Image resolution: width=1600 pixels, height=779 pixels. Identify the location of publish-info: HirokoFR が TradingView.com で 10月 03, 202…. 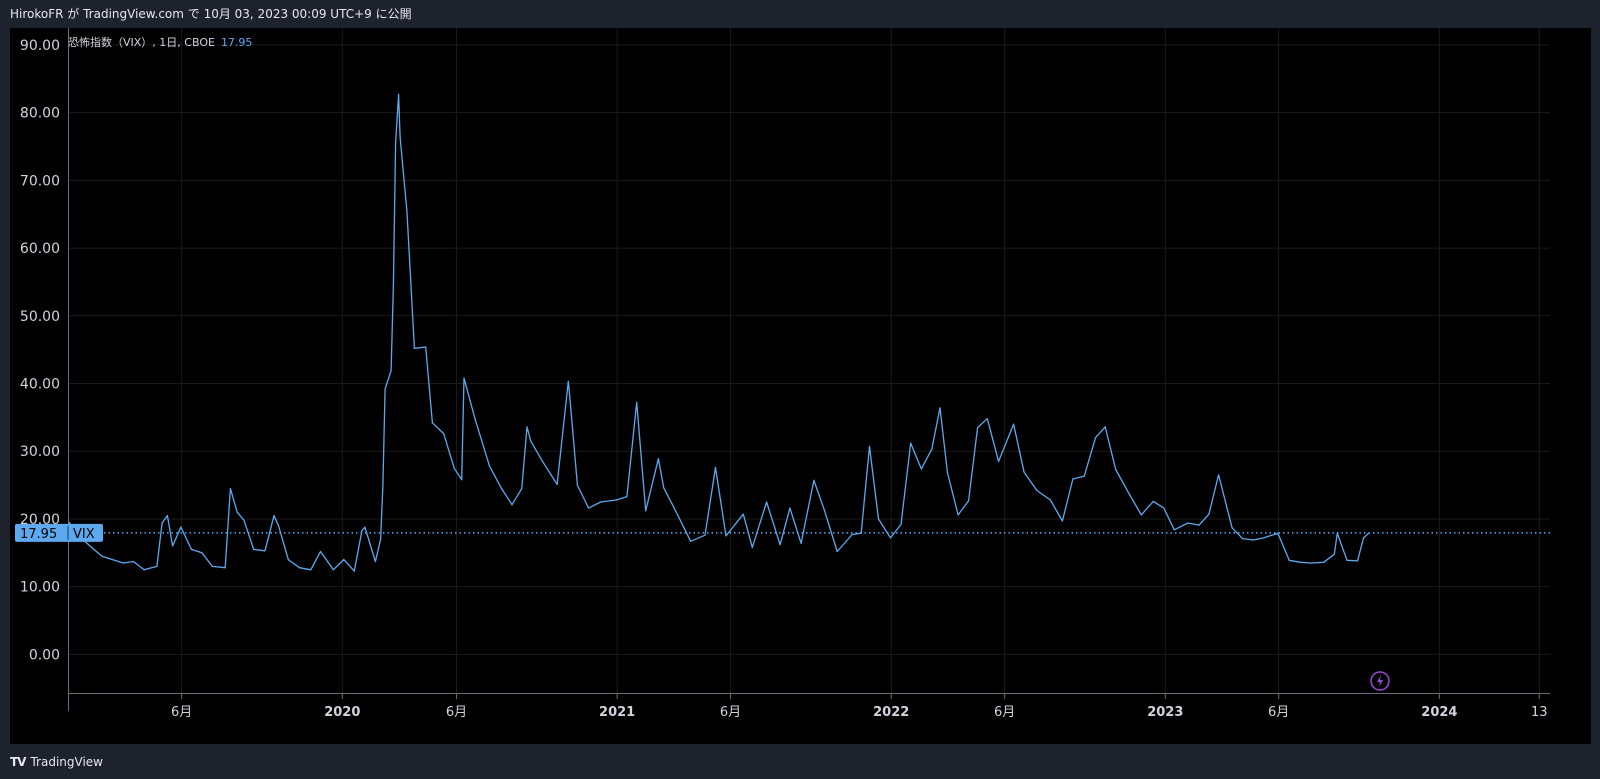
(800, 14).